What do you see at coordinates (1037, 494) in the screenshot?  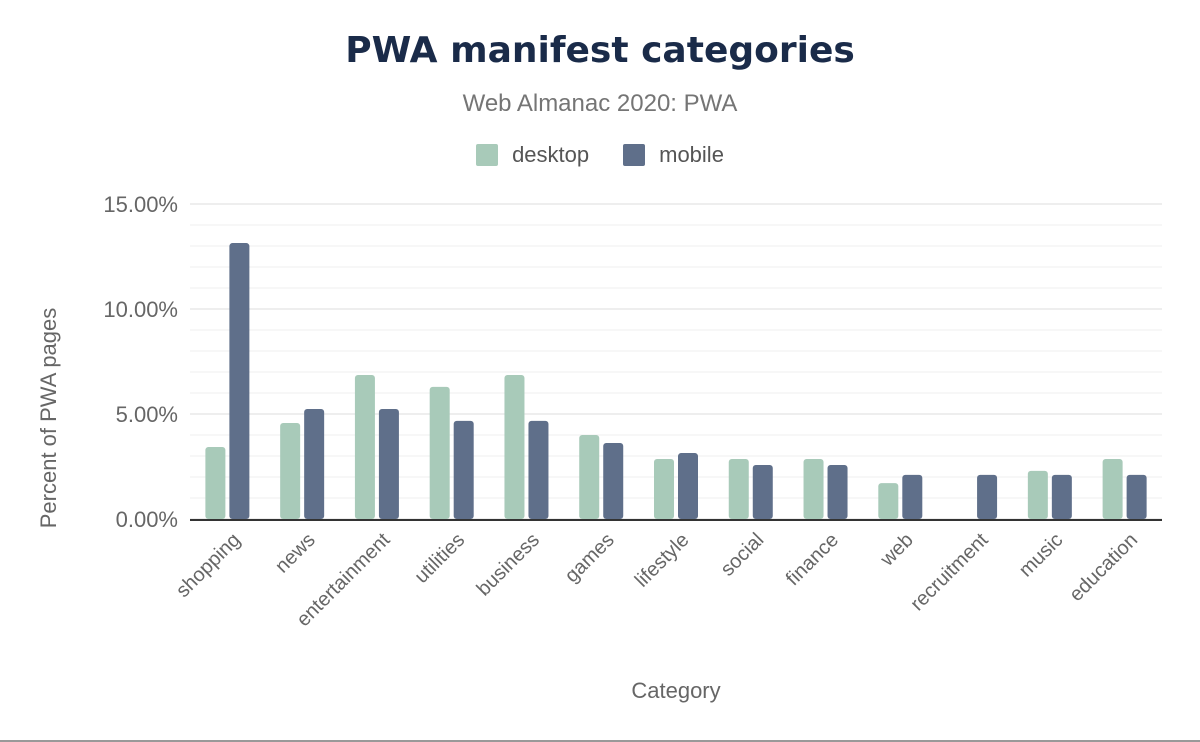 I see `bar-desktop-music` at bounding box center [1037, 494].